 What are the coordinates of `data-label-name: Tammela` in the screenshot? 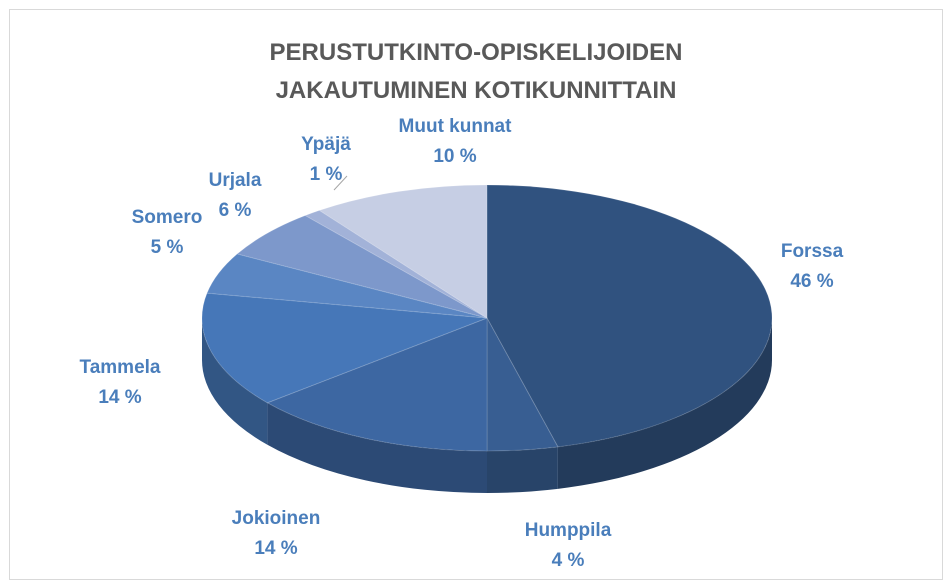 It's located at (120, 367).